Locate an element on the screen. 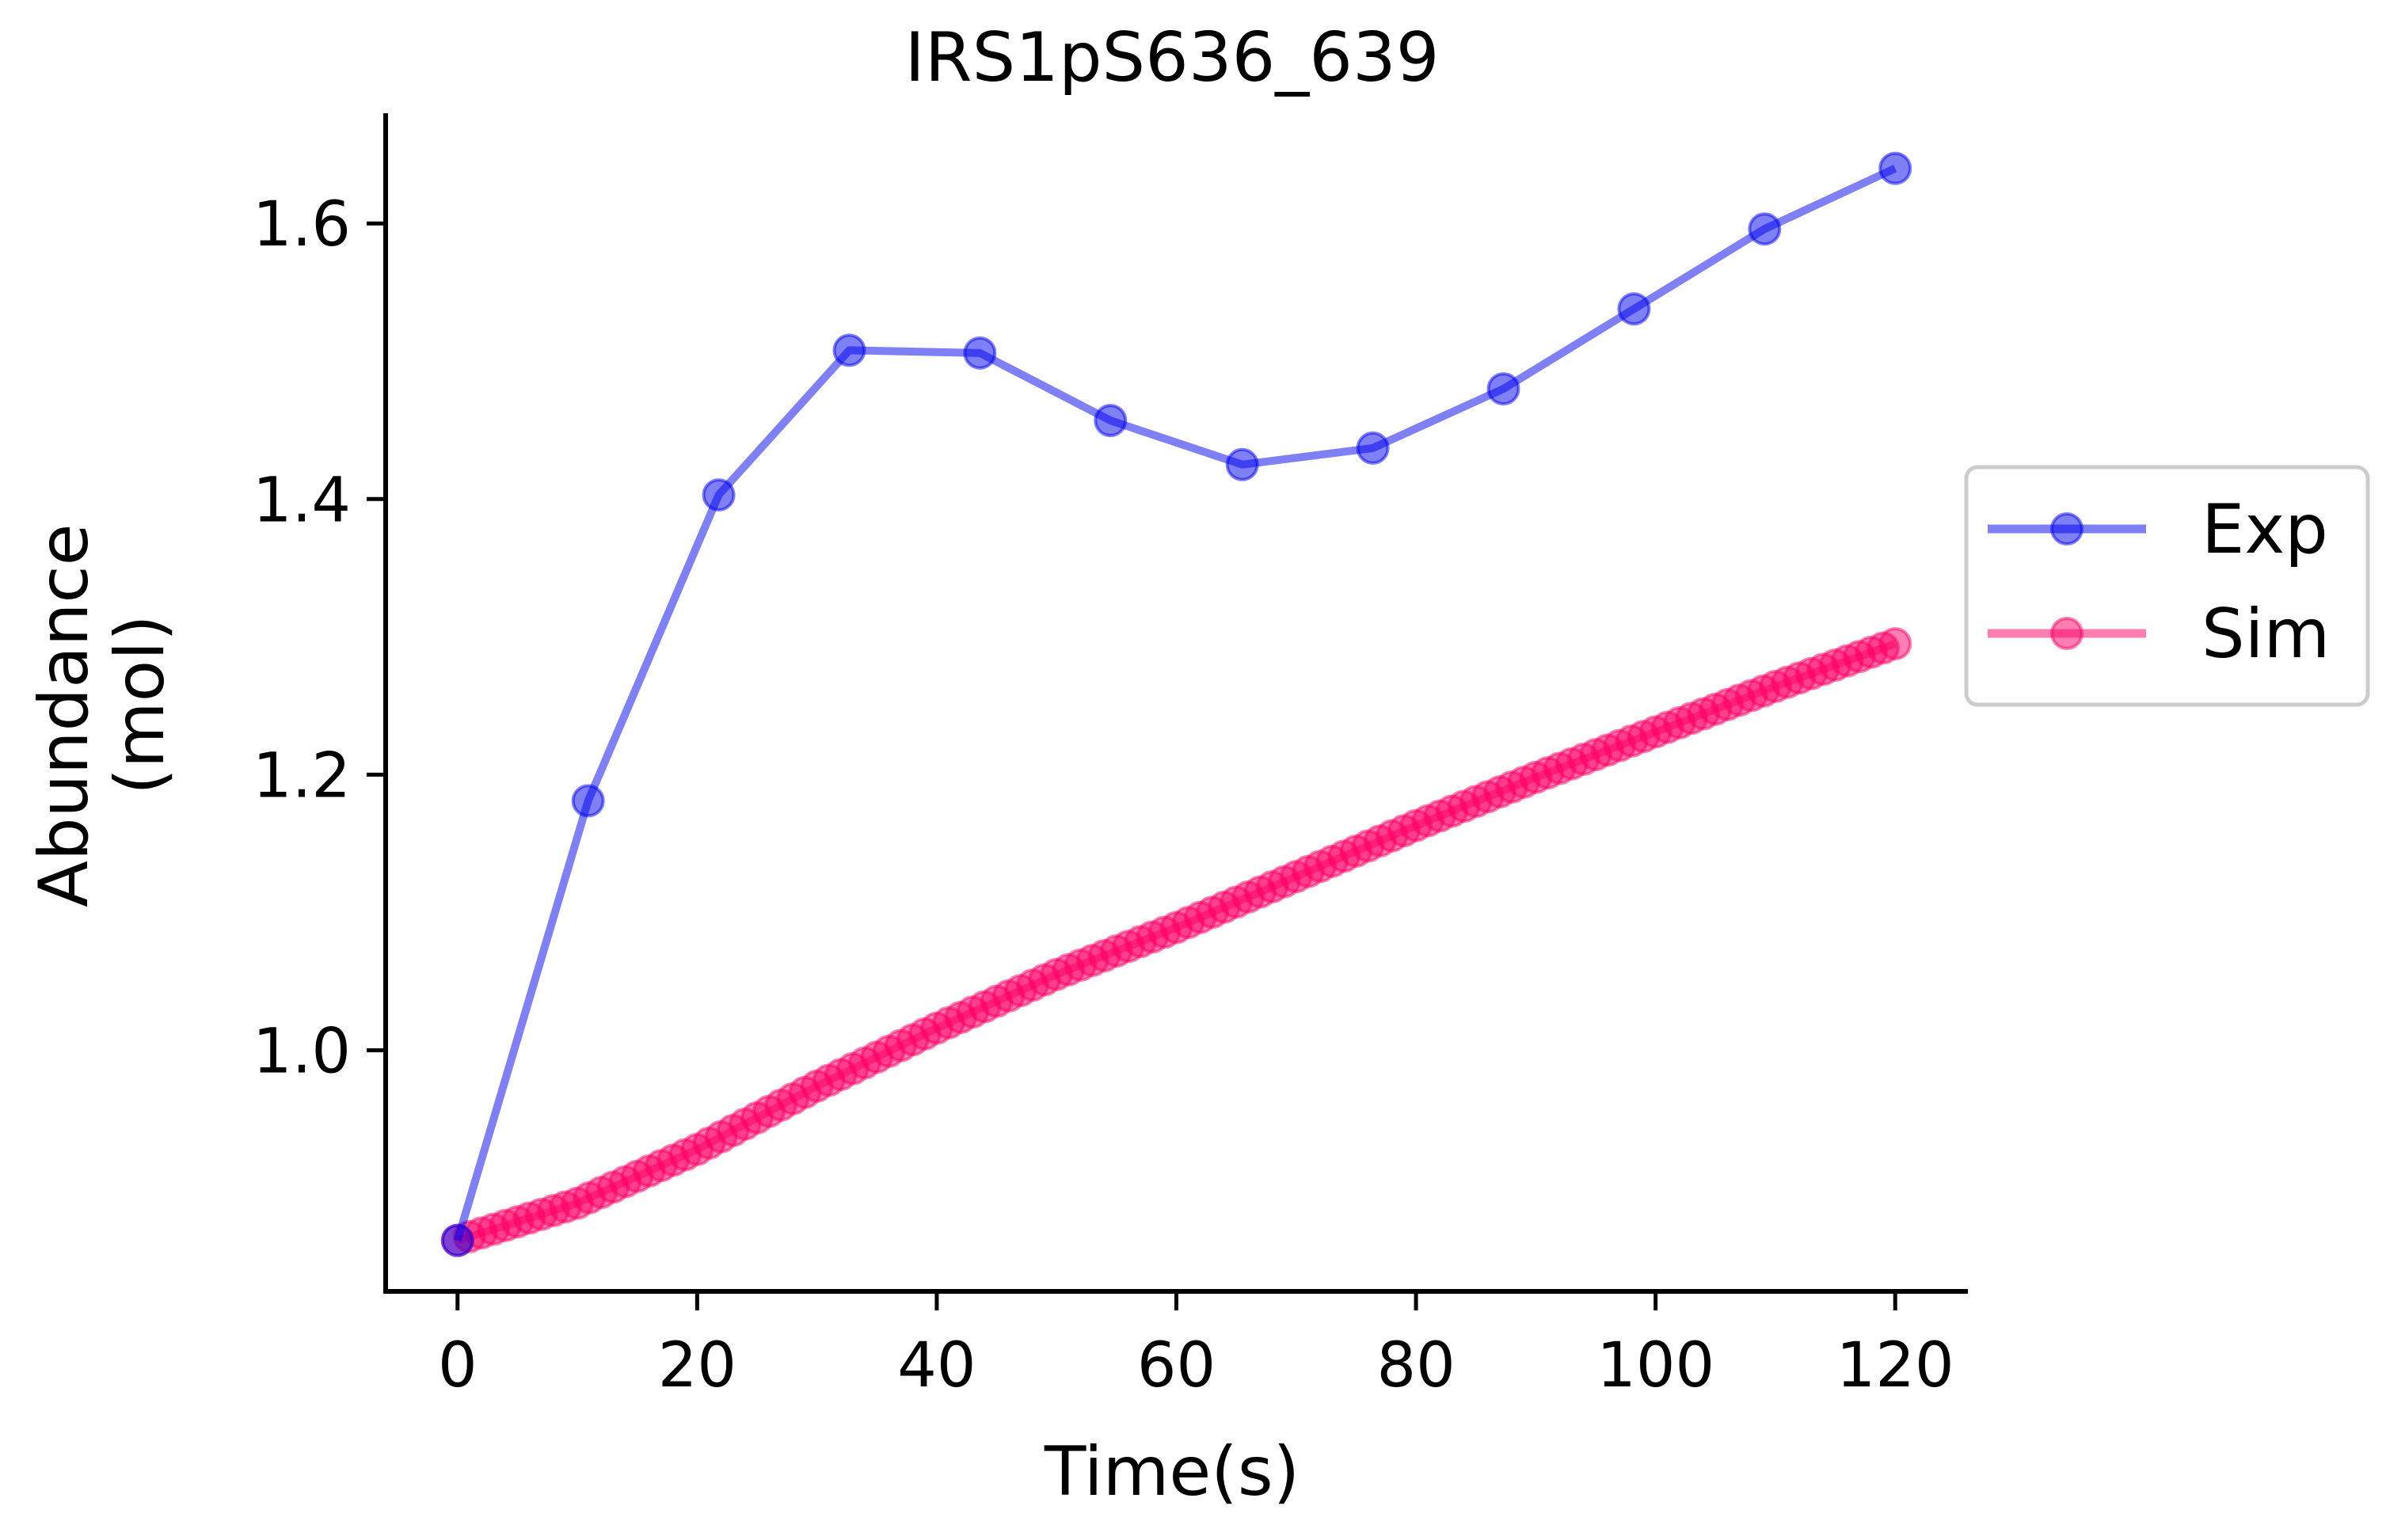  chart-title: IRS1pS636_639 is located at coordinates (1172, 57).